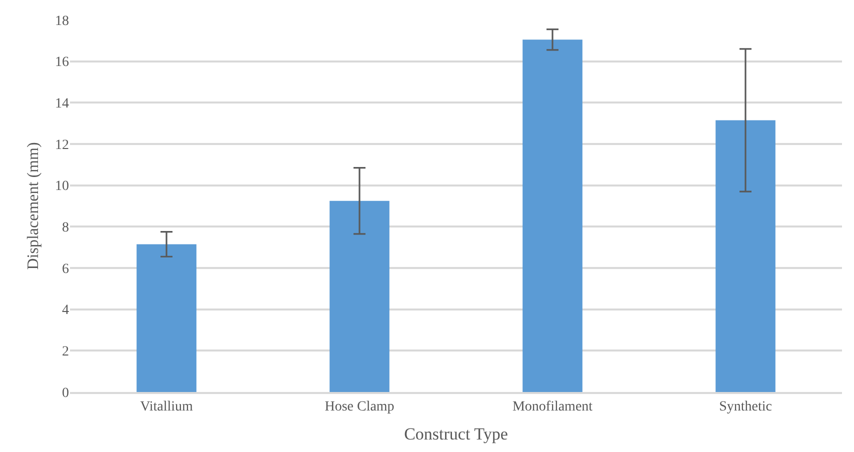 The image size is (854, 452). Describe the element at coordinates (359, 407) in the screenshot. I see `x-tick-label: Hose Clamp` at that location.